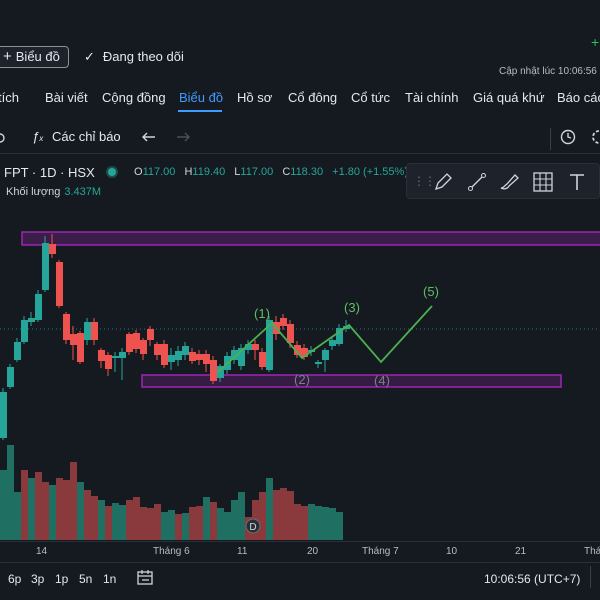 This screenshot has width=600, height=600. Describe the element at coordinates (510, 182) in the screenshot. I see `brush-icon` at that location.